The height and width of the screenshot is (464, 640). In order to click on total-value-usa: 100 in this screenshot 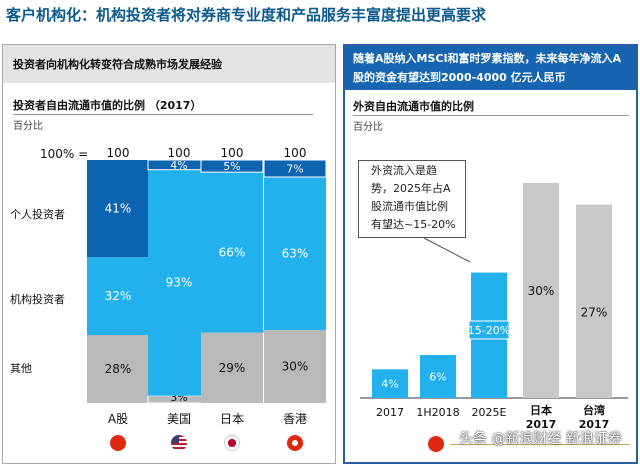, I will do `click(179, 153)`.